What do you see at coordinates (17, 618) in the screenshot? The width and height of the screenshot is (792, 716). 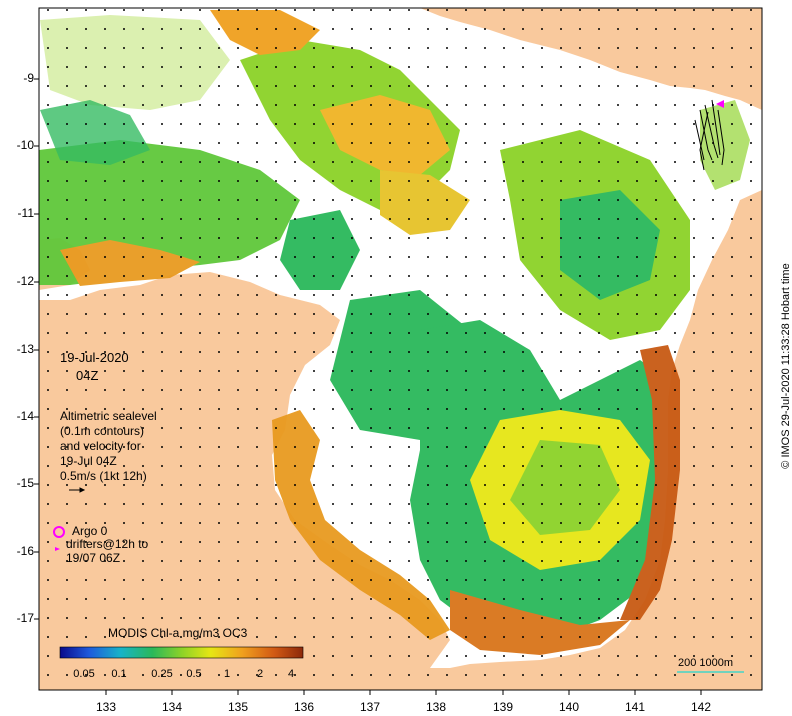 I see `lat-tick: -17` at bounding box center [17, 618].